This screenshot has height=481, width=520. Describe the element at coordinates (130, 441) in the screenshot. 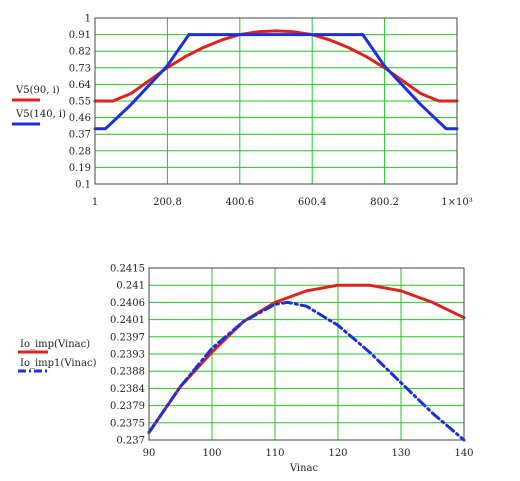

I see `bot-y-tick-label: 0.237` at that location.